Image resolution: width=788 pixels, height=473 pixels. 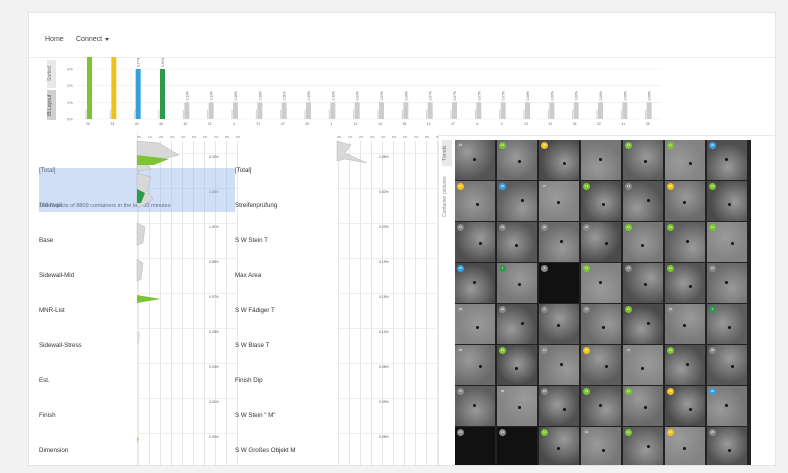 I want to click on midlist-item: S W Stein T, so click(x=251, y=240).